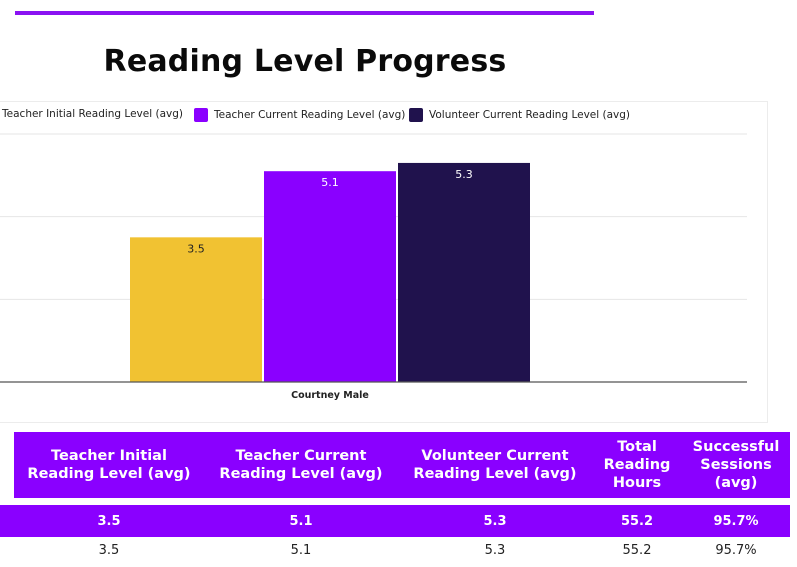 Image resolution: width=797 pixels, height=567 pixels. Describe the element at coordinates (301, 465) in the screenshot. I see `header-current: Teacher Current Reading Level (avg)` at that location.